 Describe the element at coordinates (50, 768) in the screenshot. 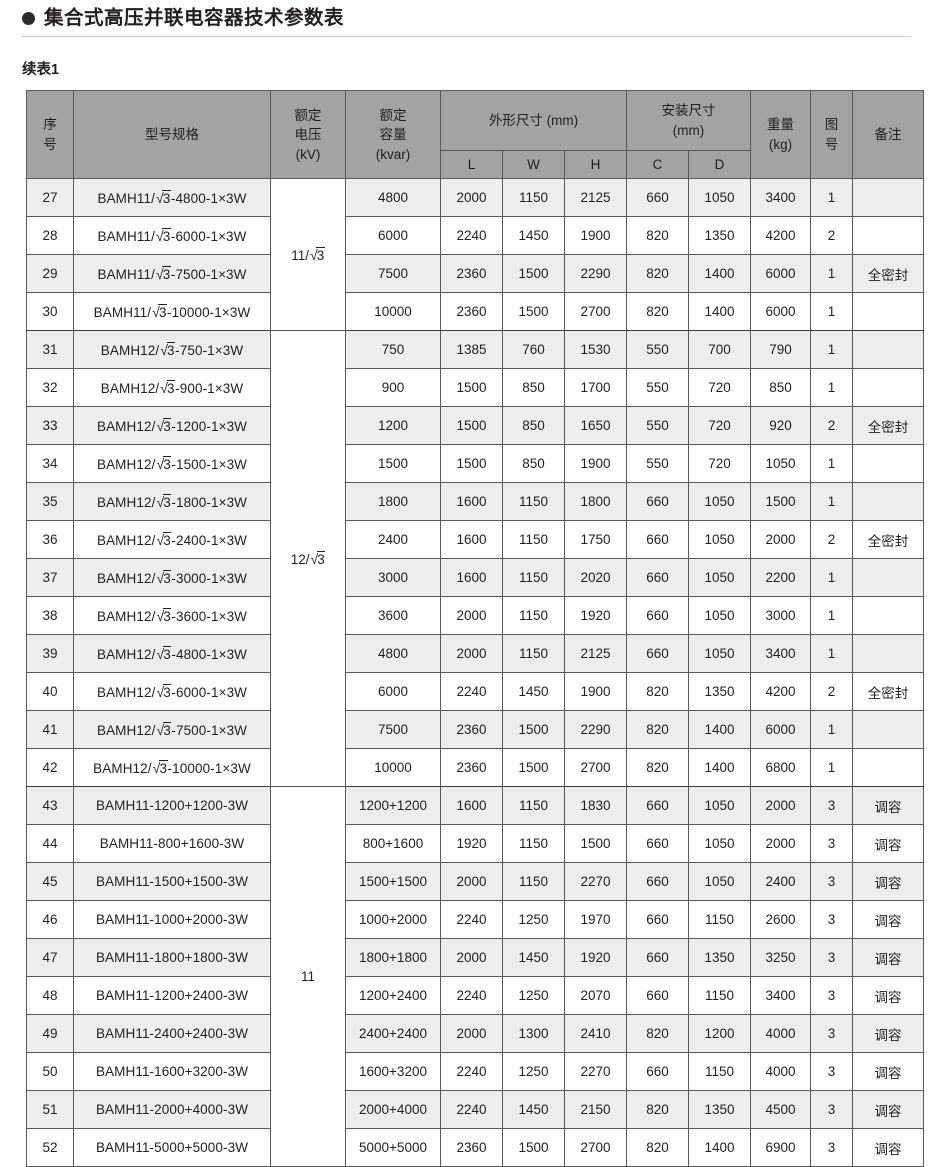

I see `cell-seq: 42` at that location.